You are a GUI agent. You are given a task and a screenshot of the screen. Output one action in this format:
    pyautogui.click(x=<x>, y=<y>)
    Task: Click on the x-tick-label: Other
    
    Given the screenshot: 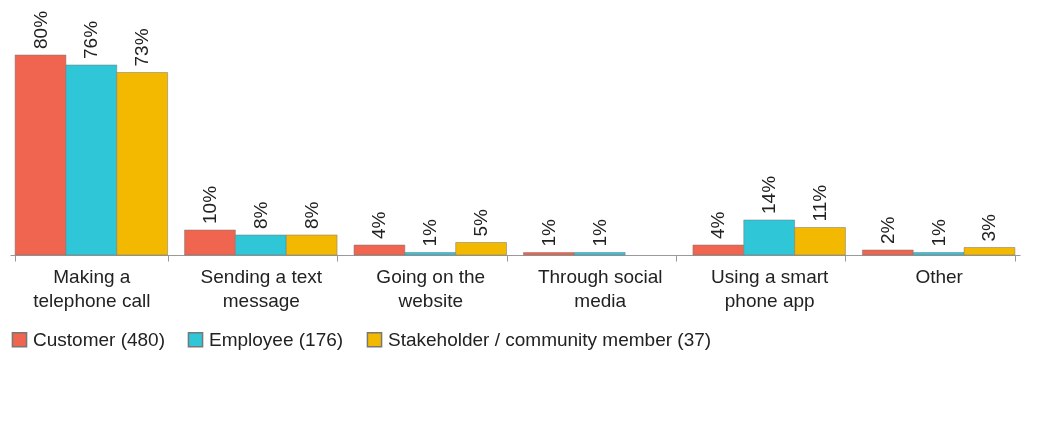 What is the action you would take?
    pyautogui.click(x=939, y=276)
    